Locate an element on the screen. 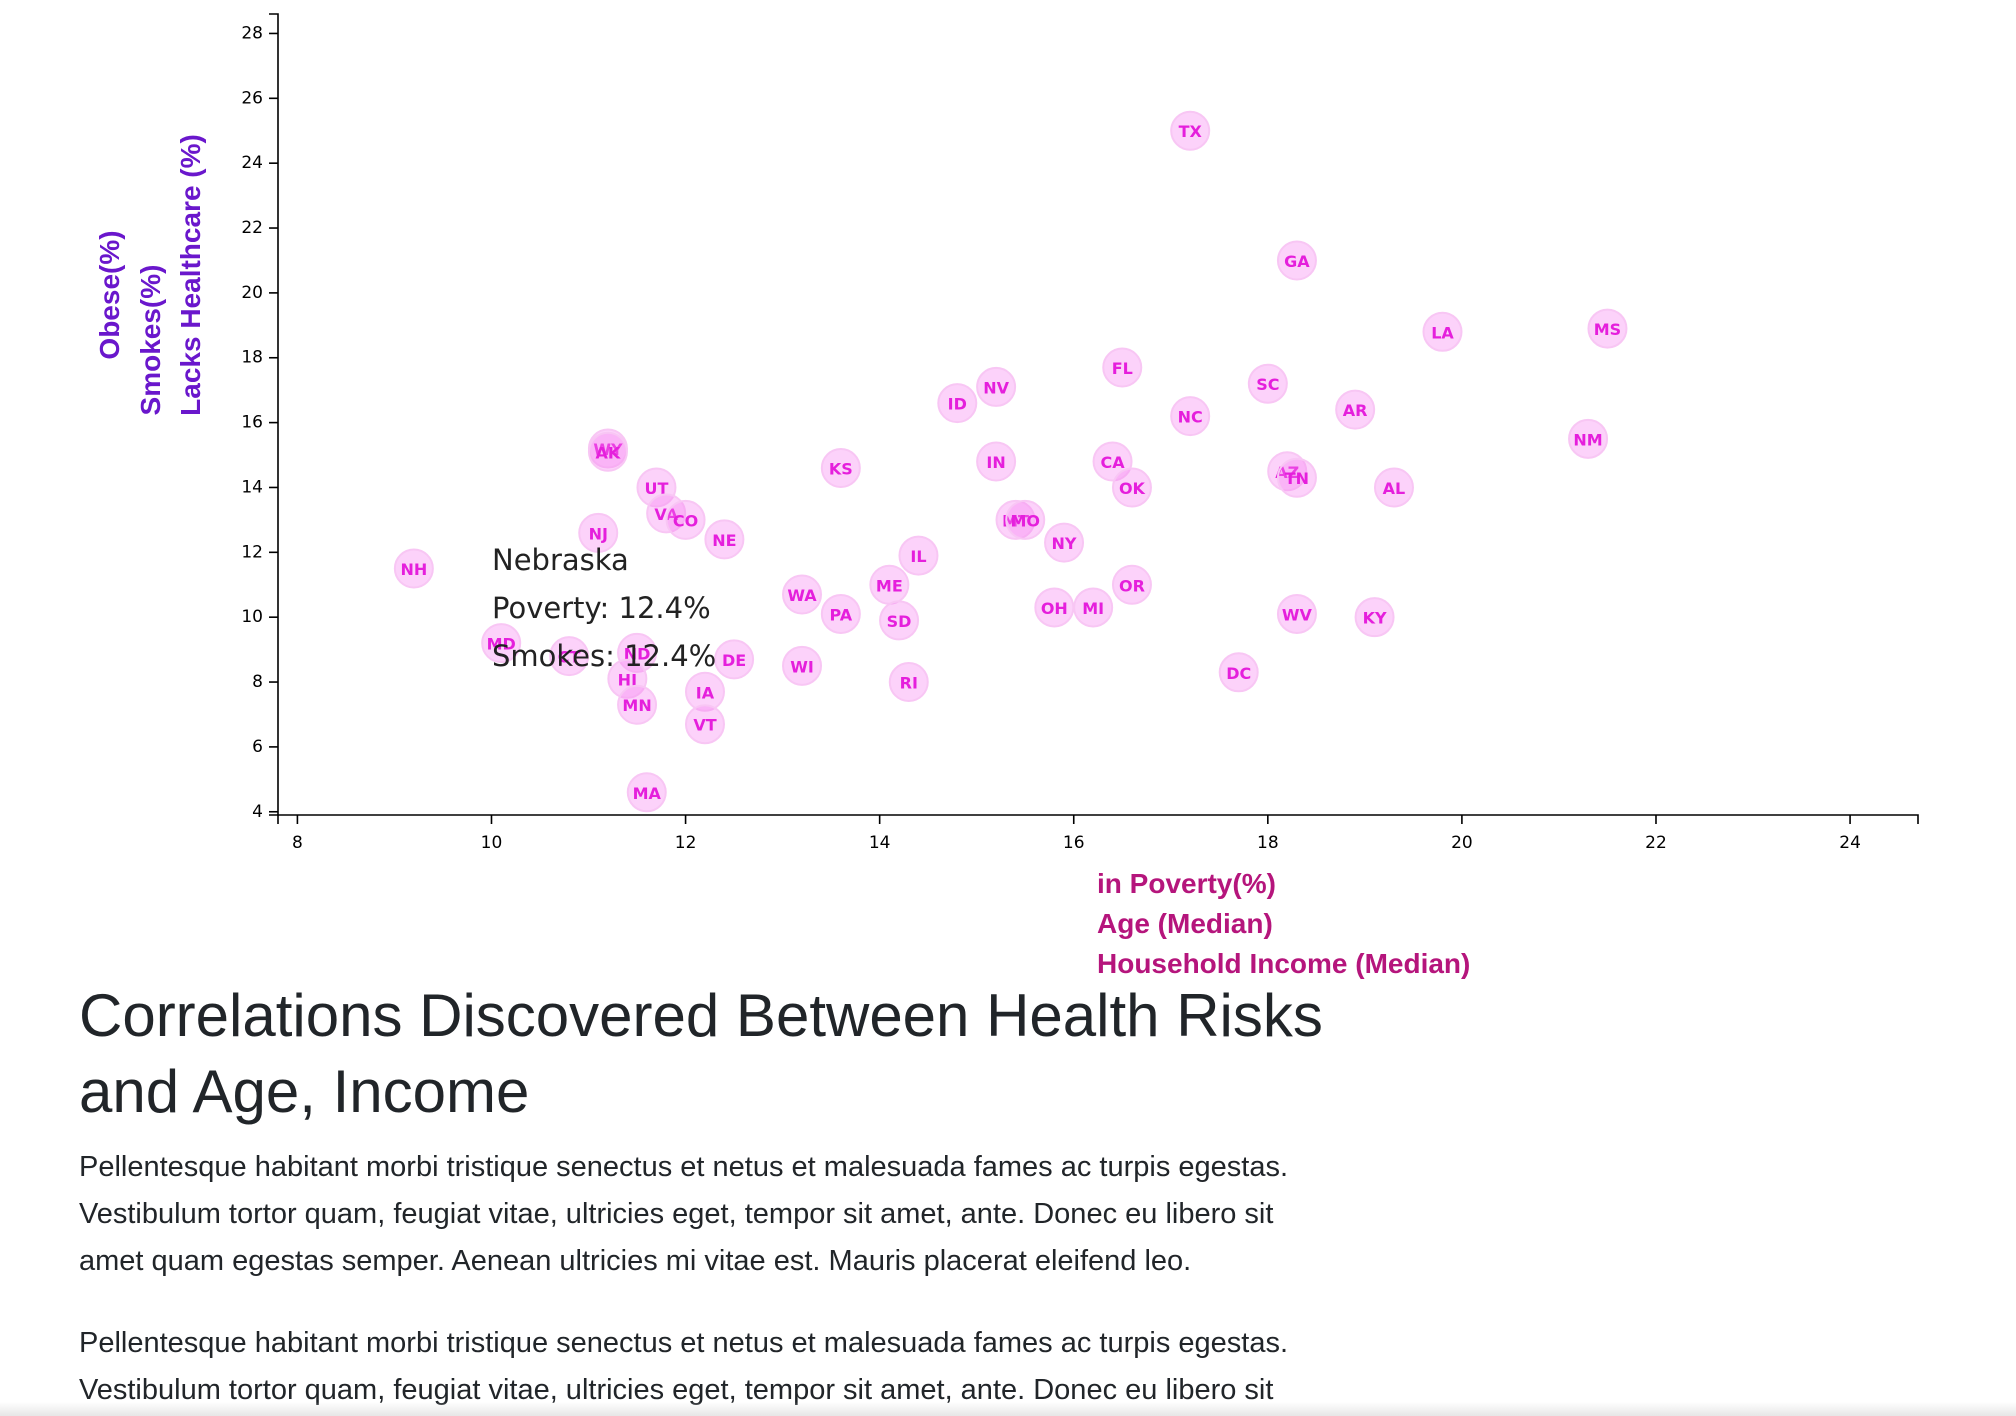  x-axis-label: Age (Median) is located at coordinates (1185, 923).